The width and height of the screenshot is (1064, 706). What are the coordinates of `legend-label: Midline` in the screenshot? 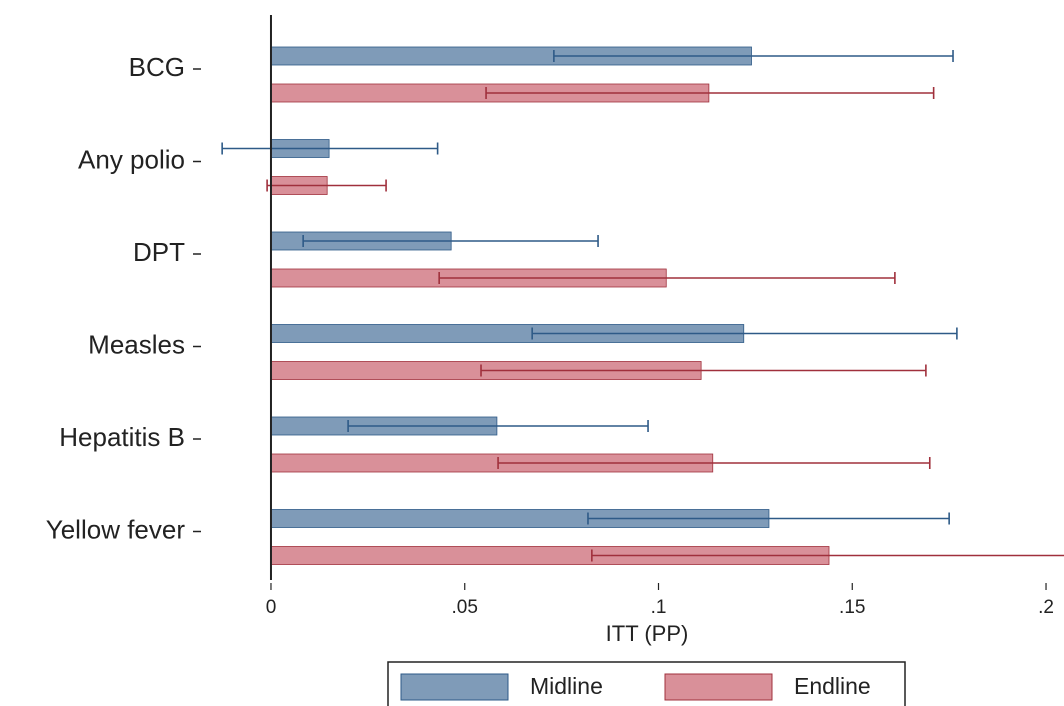 It's located at (566, 686).